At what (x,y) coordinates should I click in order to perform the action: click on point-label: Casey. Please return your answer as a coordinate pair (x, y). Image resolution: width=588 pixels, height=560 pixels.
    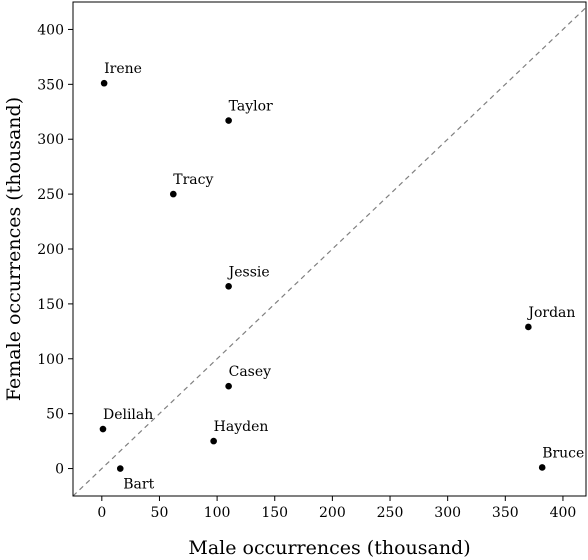
    Looking at the image, I should click on (250, 372).